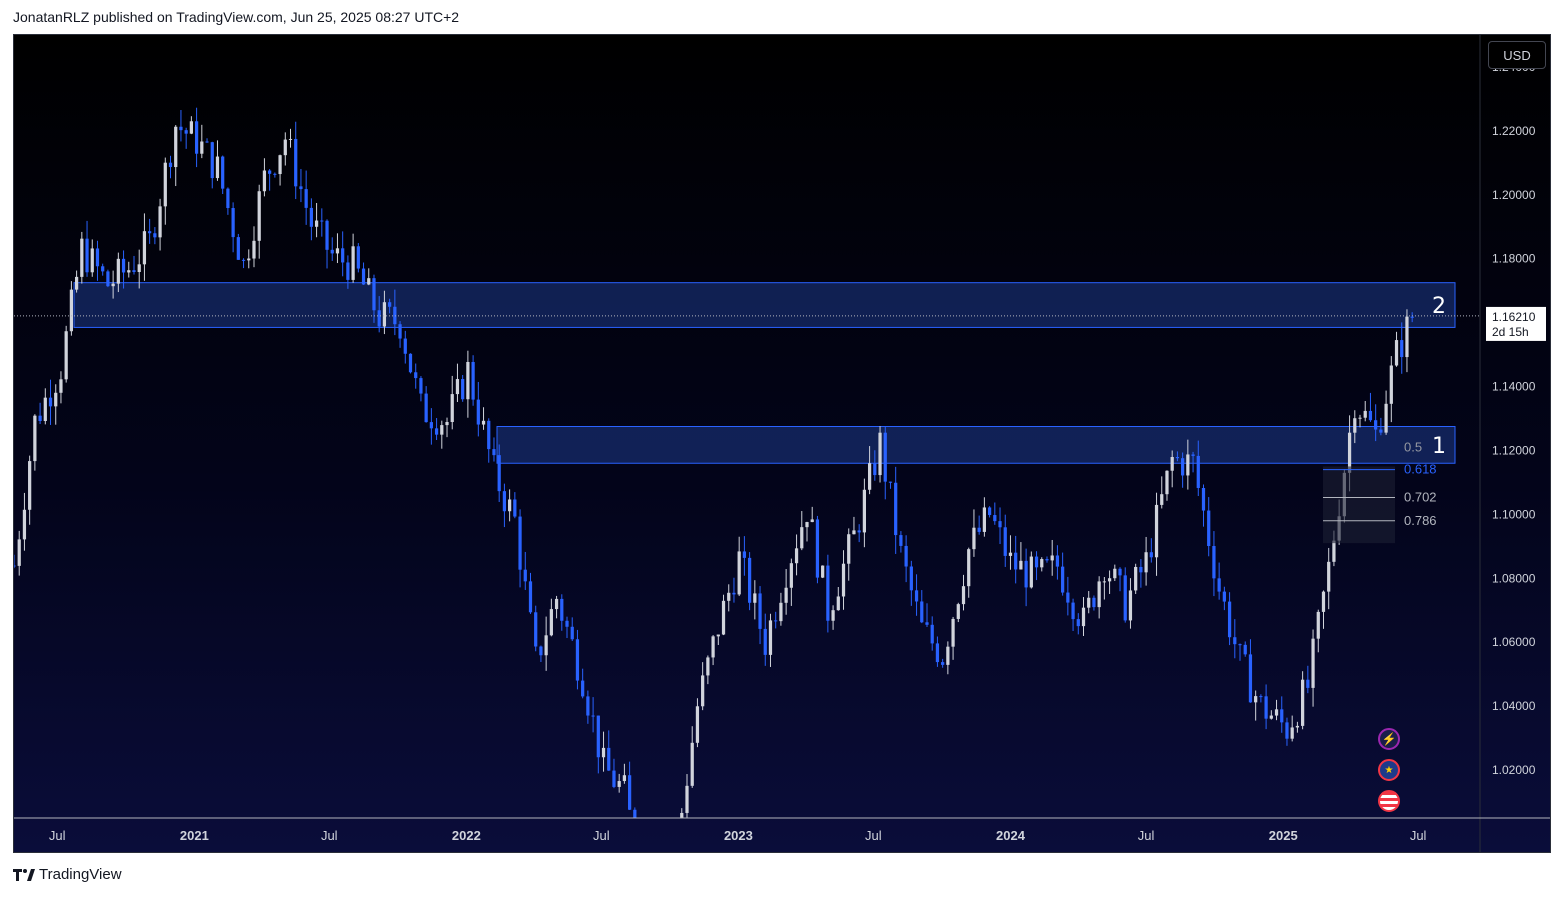 Image resolution: width=1564 pixels, height=897 pixels. Describe the element at coordinates (1514, 450) in the screenshot. I see `y-tick-label: 1.12000` at that location.